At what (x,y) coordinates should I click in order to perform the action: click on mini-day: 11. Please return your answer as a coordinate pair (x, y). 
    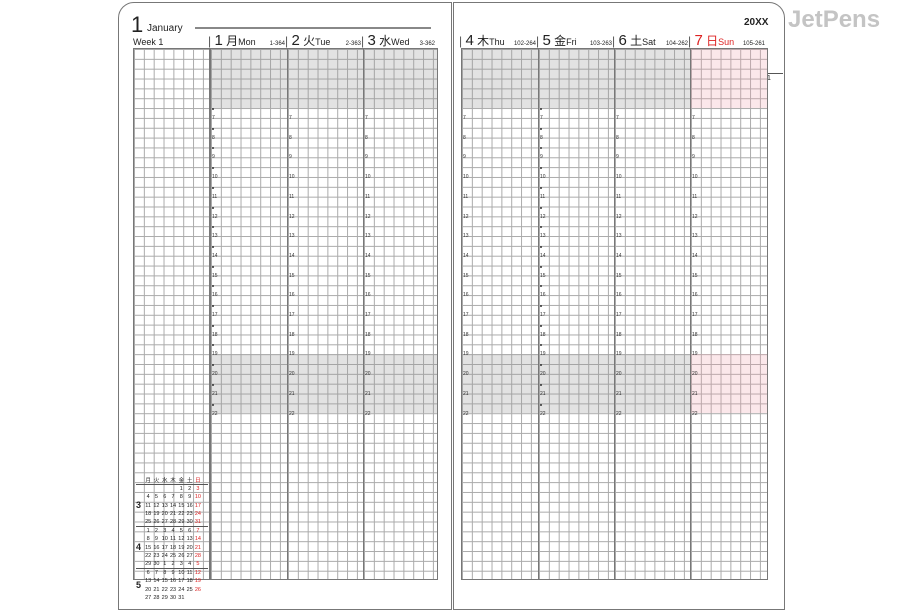
    Looking at the image, I should click on (189, 573).